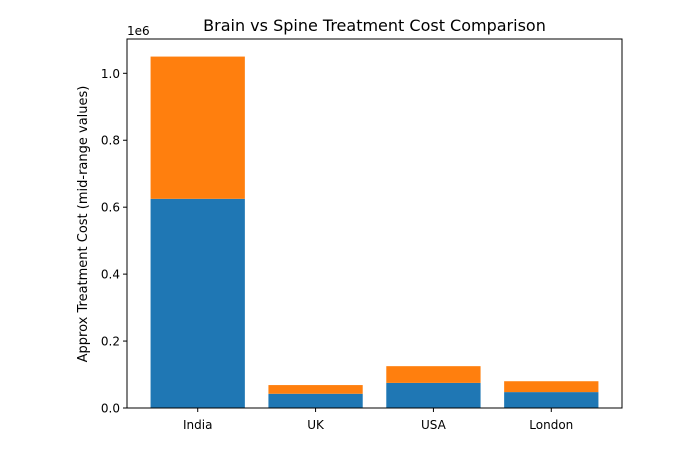 The width and height of the screenshot is (700, 450). What do you see at coordinates (110, 342) in the screenshot?
I see `y-tick-label: 0.2` at bounding box center [110, 342].